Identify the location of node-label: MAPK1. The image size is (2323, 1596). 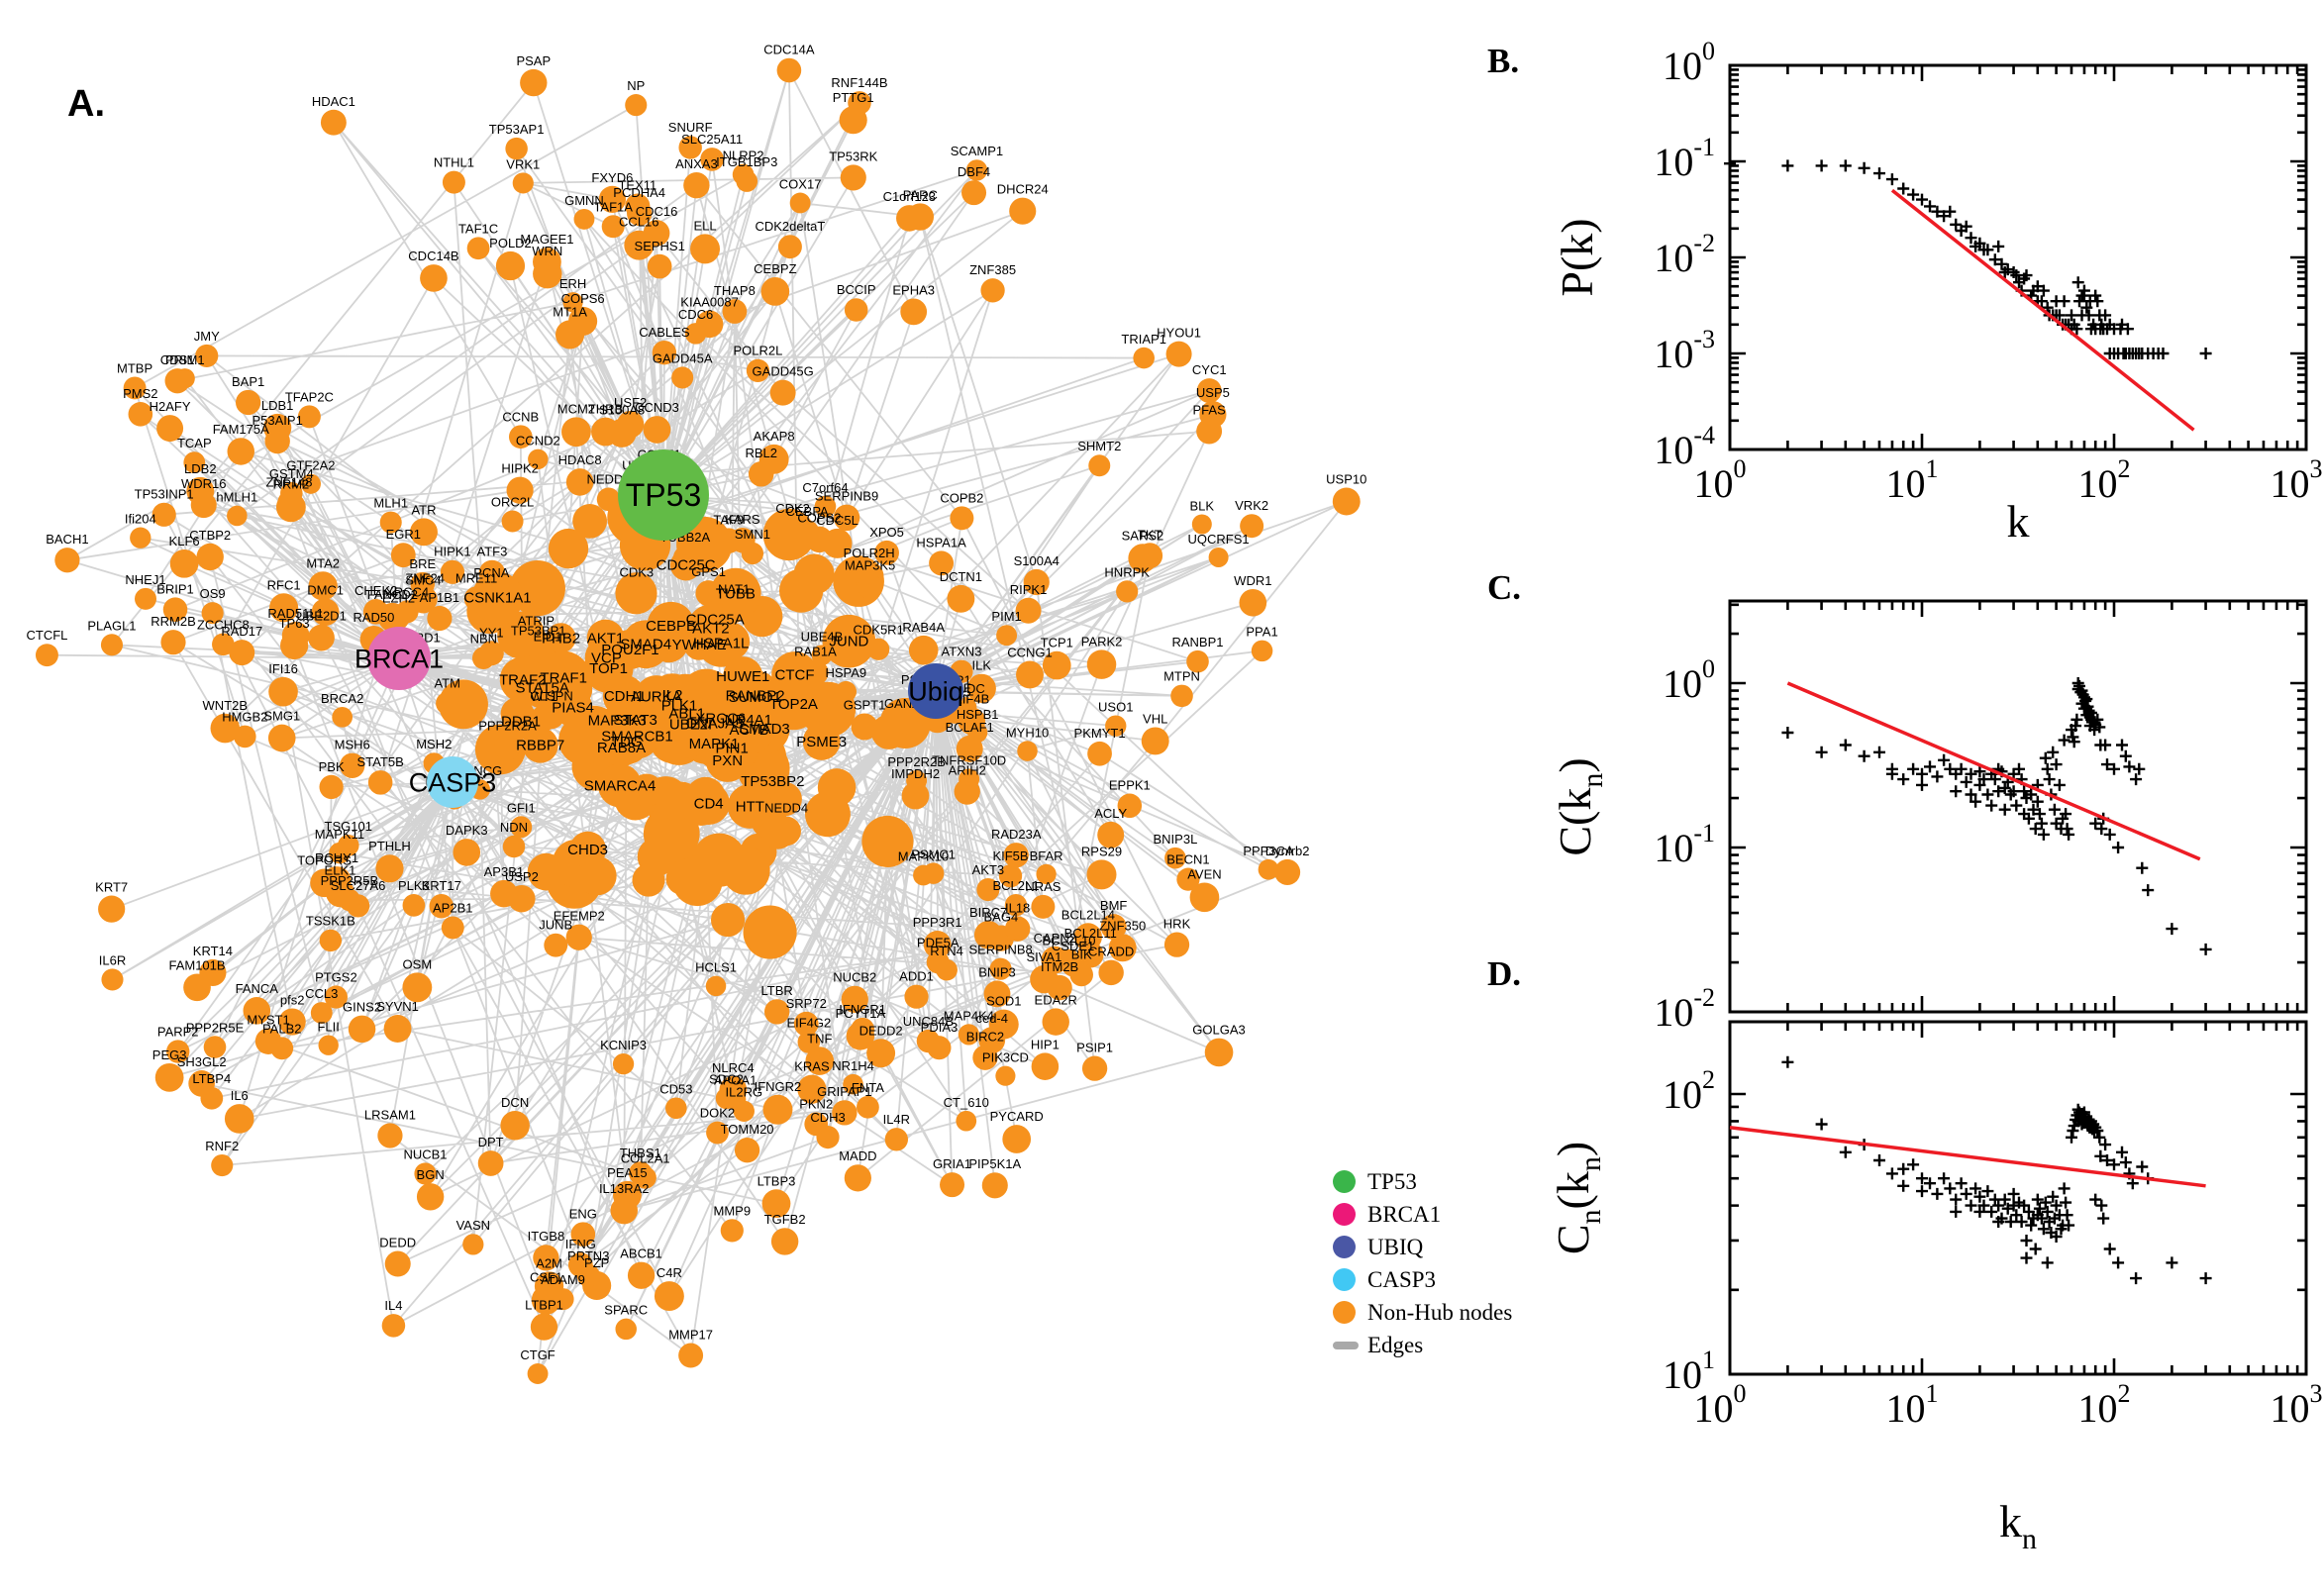
(714, 744).